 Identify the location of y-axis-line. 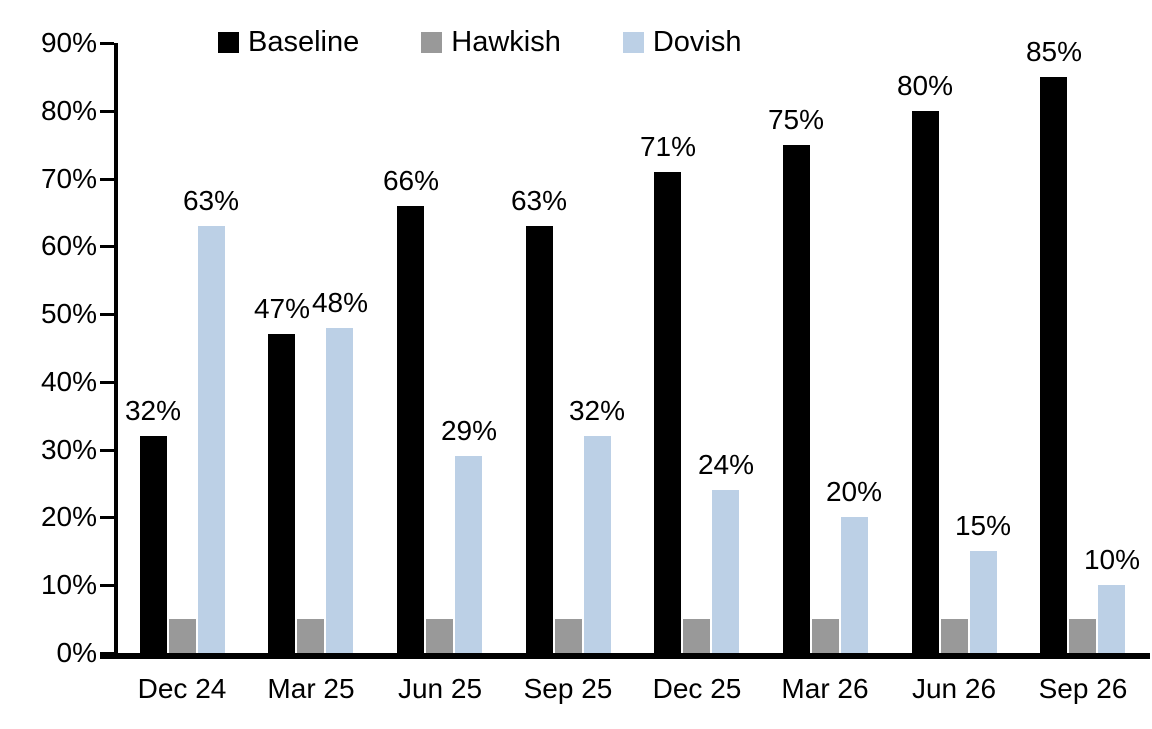
(116, 351).